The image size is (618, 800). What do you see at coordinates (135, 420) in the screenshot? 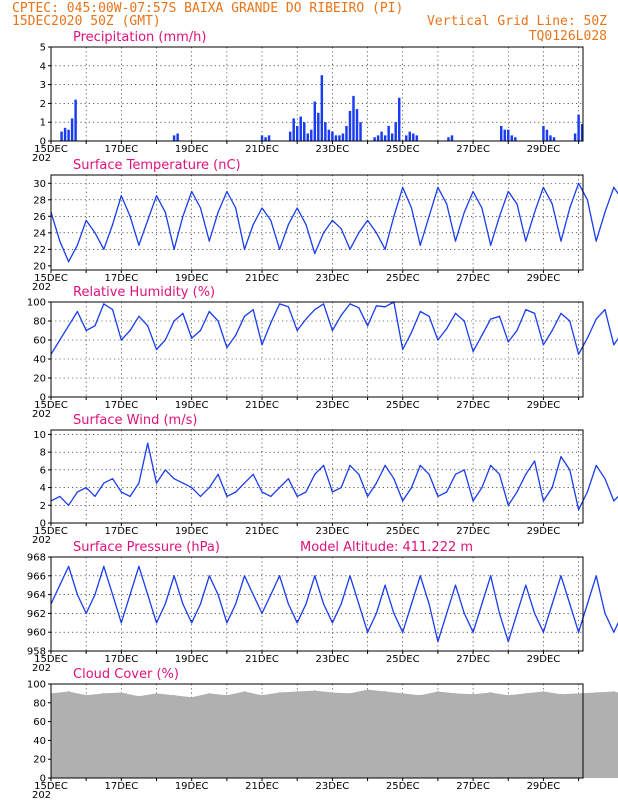
I see `wind-title: Surface Wind (m/s)` at bounding box center [135, 420].